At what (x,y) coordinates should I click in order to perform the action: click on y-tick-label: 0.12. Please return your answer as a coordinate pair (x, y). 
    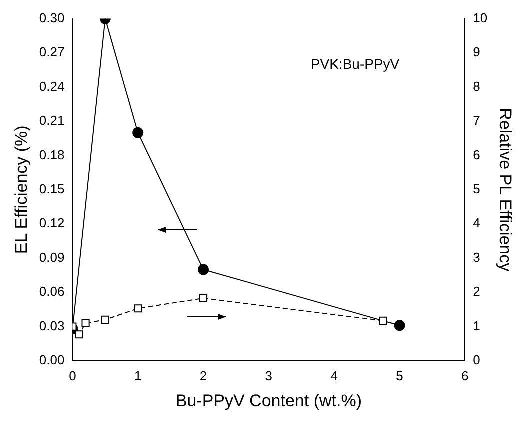
    Looking at the image, I should click on (52, 223).